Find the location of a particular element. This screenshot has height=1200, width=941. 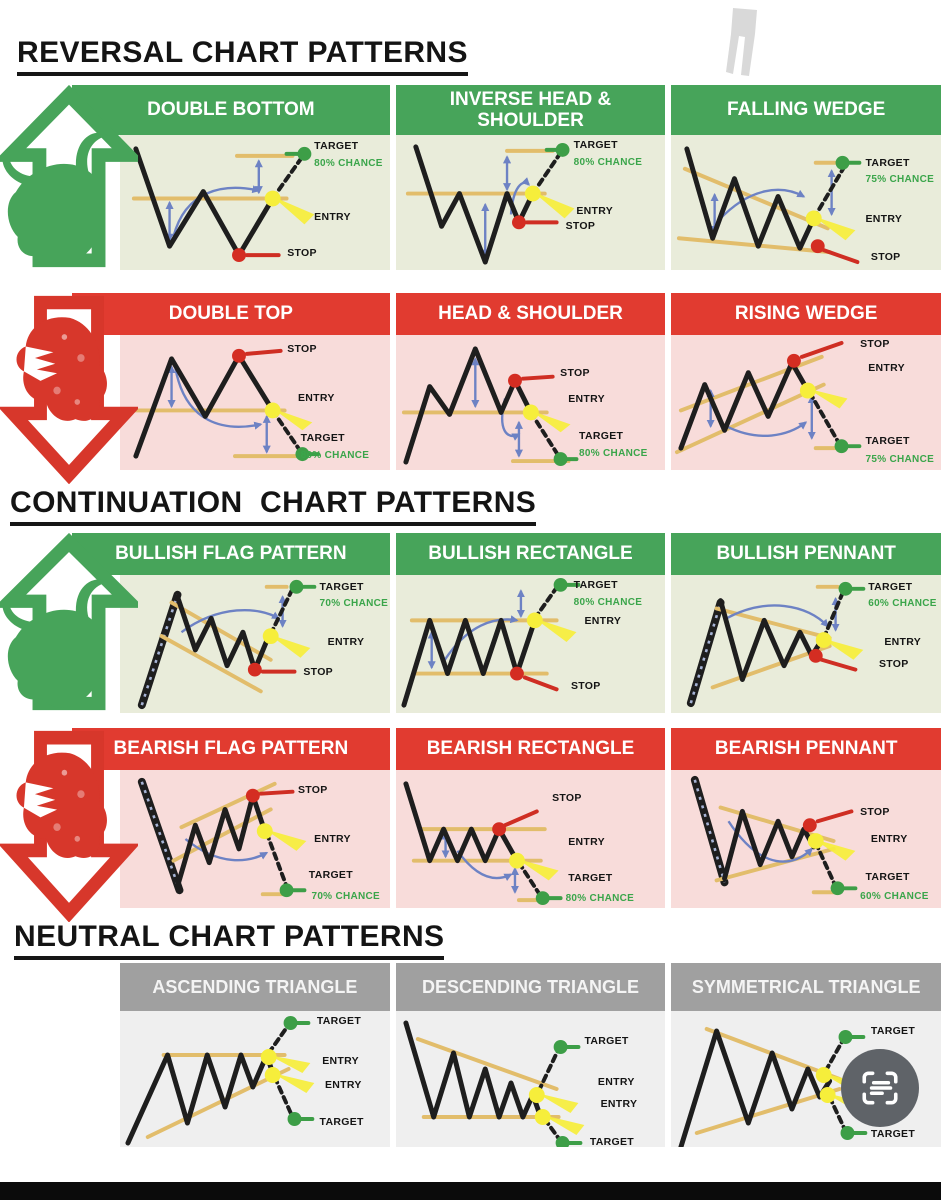

bullish-pennant-drawing is located at coordinates (776, 644).